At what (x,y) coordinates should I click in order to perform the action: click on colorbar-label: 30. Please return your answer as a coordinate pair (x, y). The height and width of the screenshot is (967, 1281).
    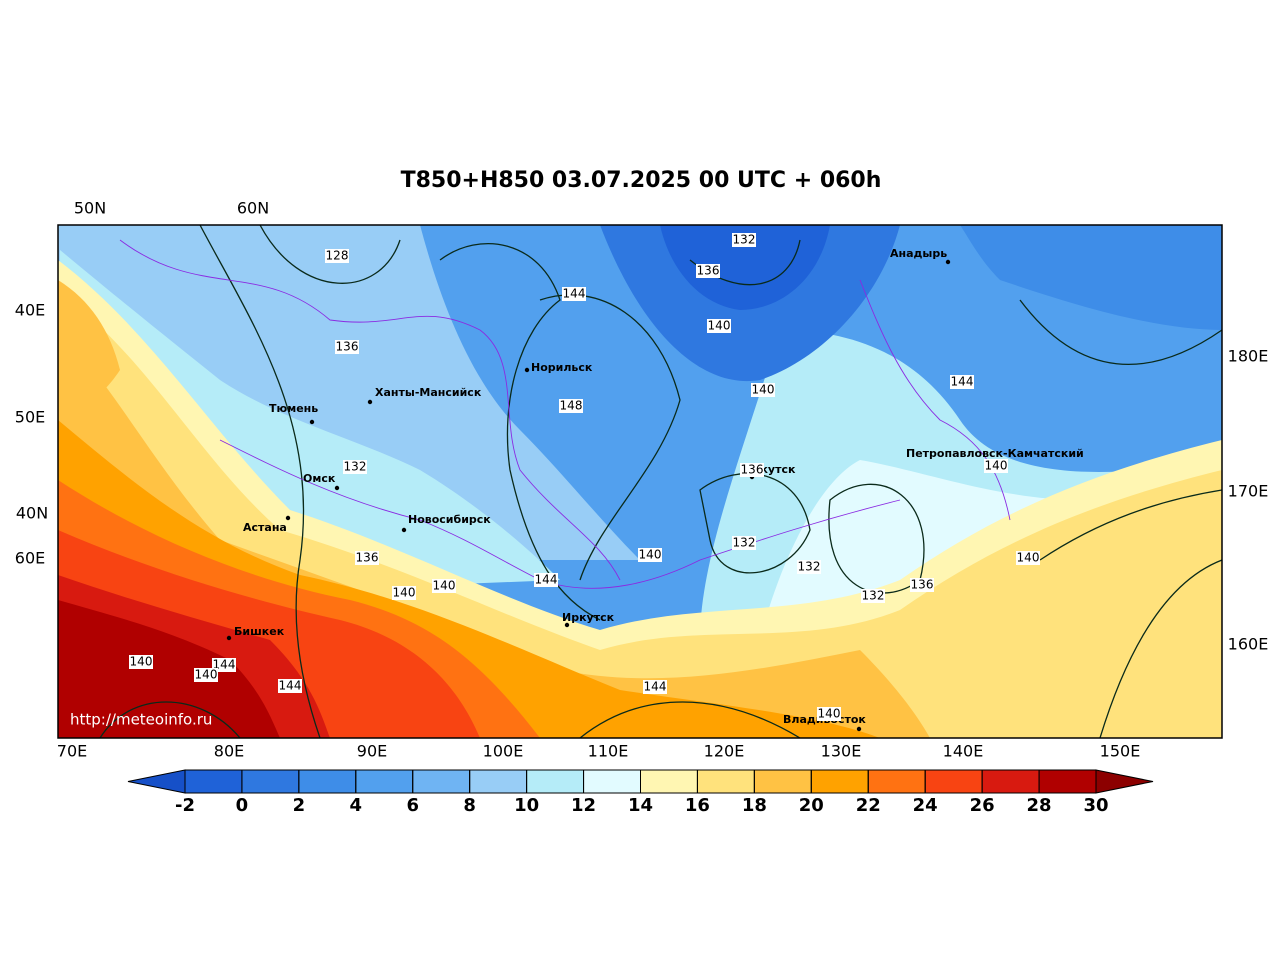
    Looking at the image, I should click on (1095, 805).